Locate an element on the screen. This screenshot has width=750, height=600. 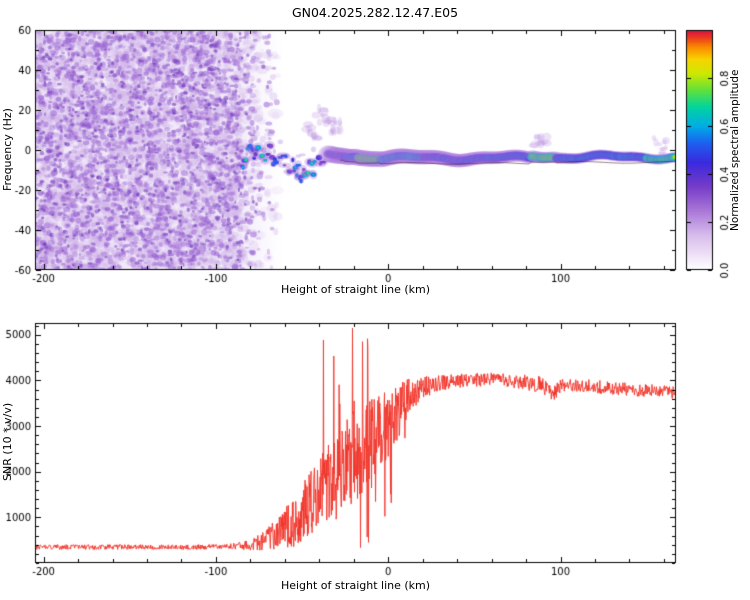
snr-y-axis-label: SNR (10 * v/v) is located at coordinates (7, 442).